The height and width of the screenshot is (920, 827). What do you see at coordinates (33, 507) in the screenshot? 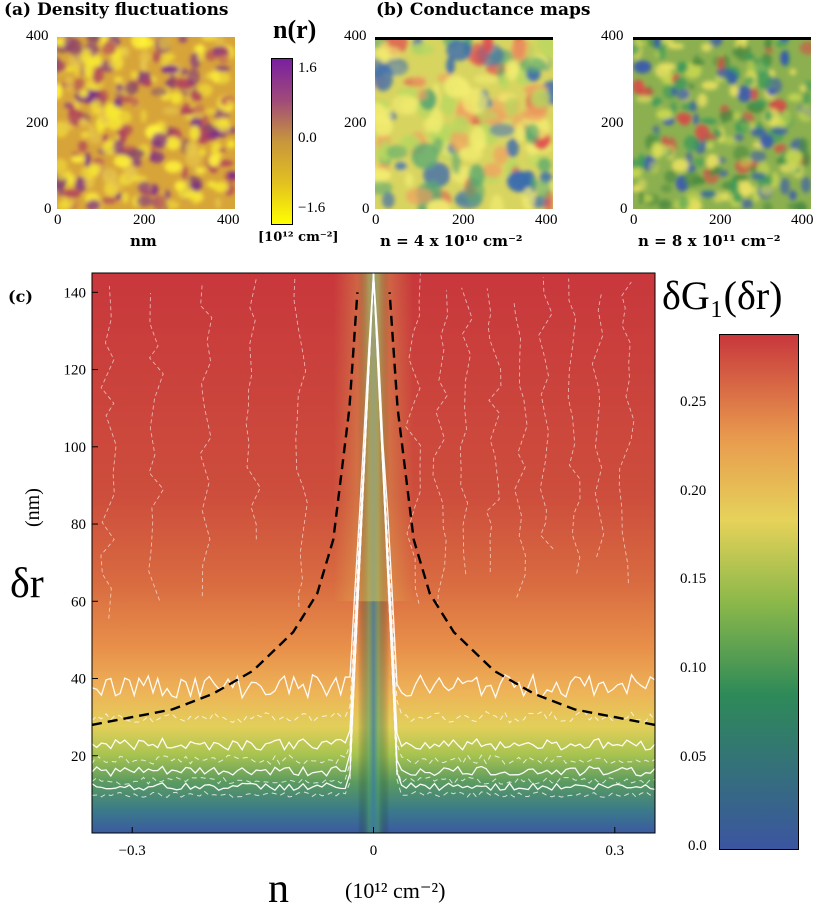
I see `panel-c-ylabel-unit: (nm)` at bounding box center [33, 507].